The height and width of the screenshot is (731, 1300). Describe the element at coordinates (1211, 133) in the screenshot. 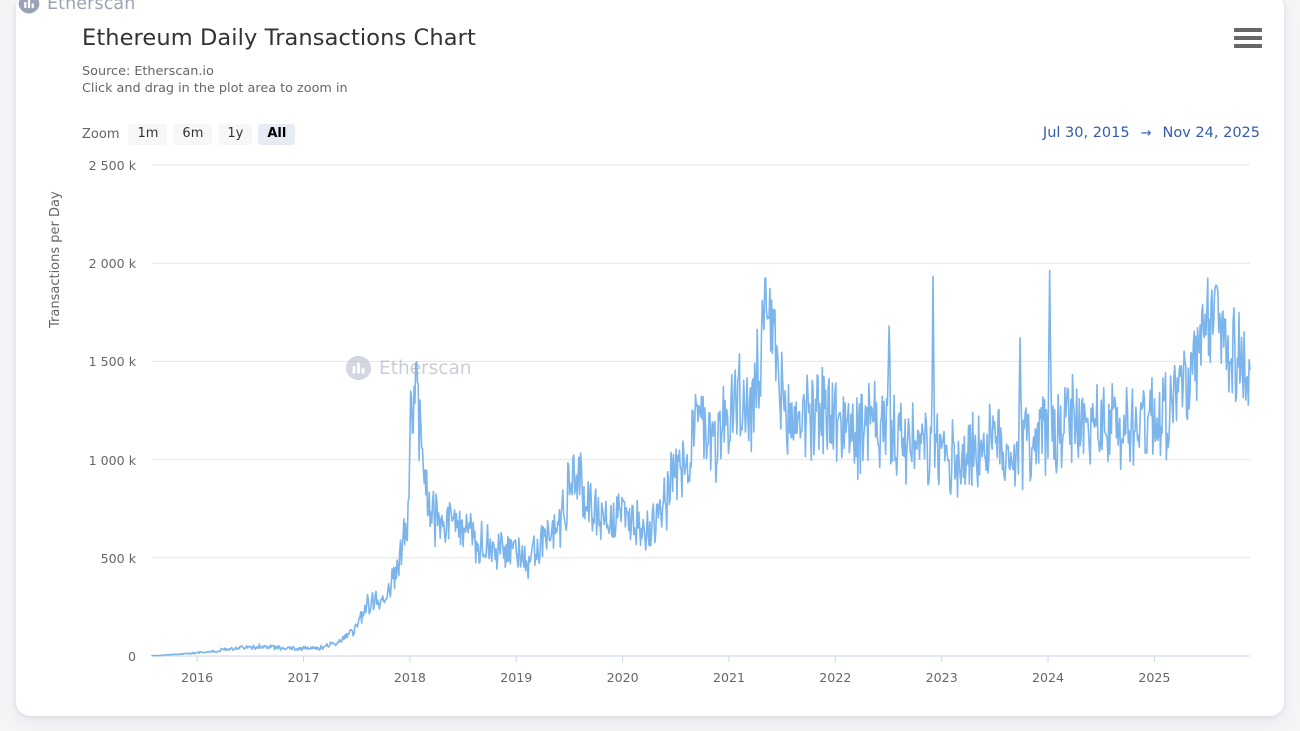

I see `date-range-to: Nov 24, 2025` at that location.